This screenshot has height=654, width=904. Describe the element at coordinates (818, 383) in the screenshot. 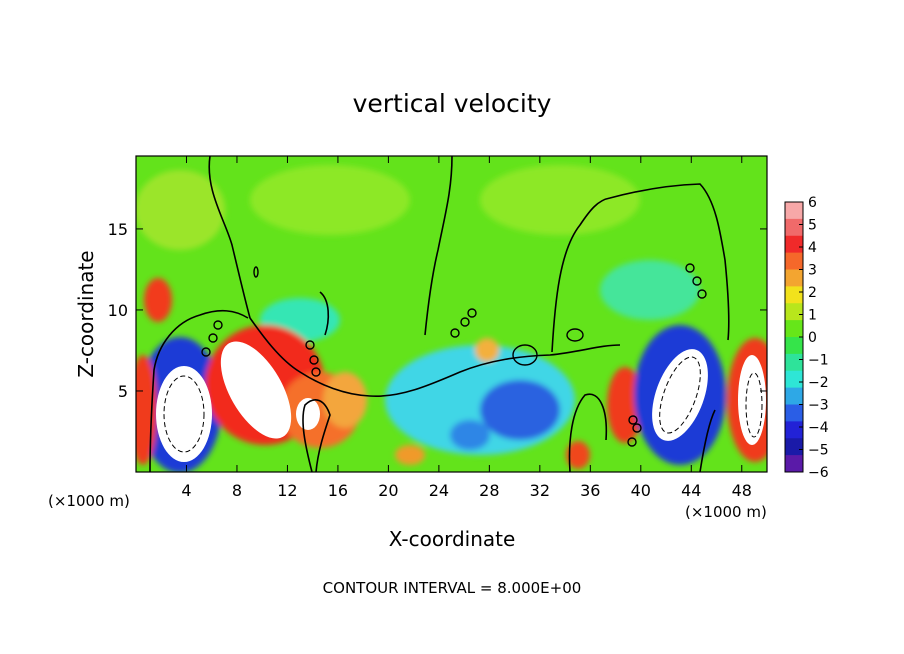

I see `colorbar-tick-label: −2` at that location.